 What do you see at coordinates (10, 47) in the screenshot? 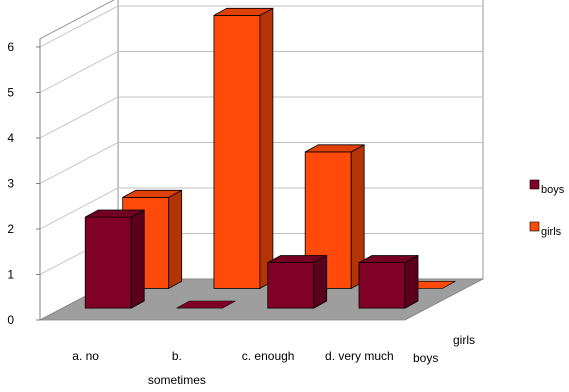
I see `y-tick-label: 6` at bounding box center [10, 47].